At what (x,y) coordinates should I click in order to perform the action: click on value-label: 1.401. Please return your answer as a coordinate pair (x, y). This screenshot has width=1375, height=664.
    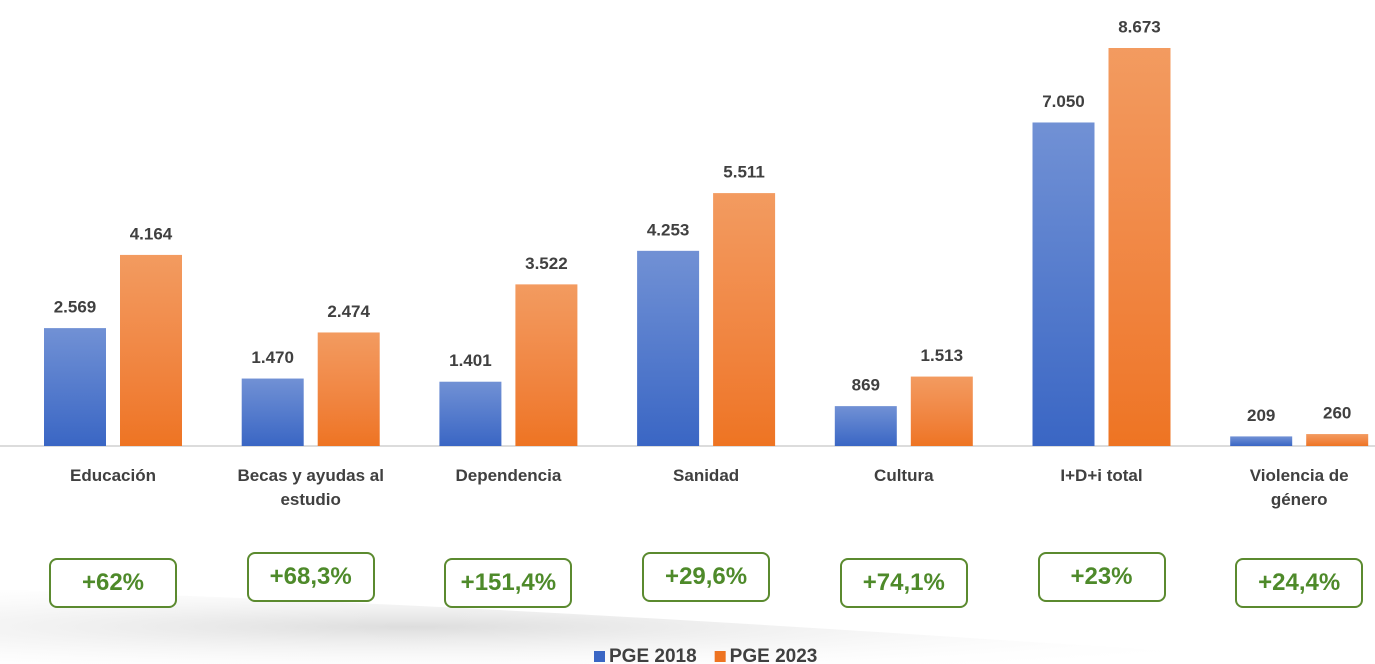
    Looking at the image, I should click on (470, 360).